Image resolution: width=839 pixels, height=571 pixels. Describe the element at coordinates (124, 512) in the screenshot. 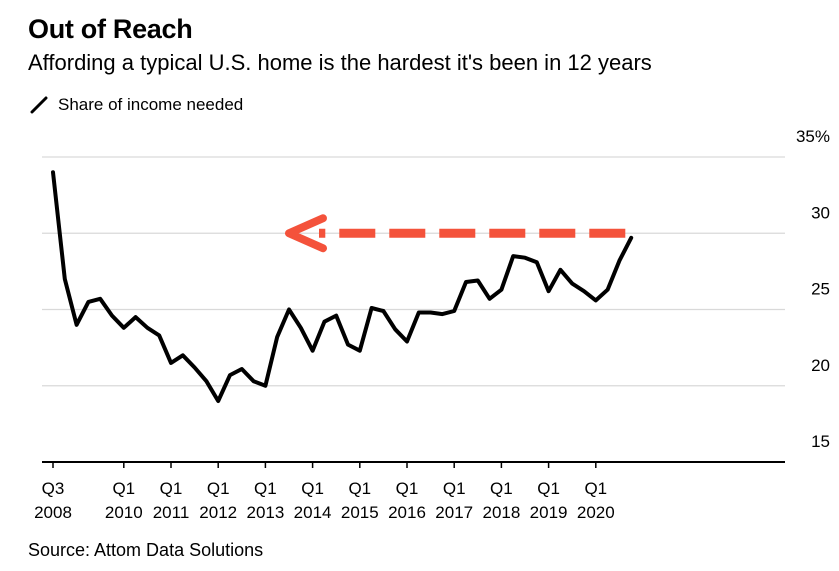

I see `x-tick-label-year-2010: 2010` at that location.